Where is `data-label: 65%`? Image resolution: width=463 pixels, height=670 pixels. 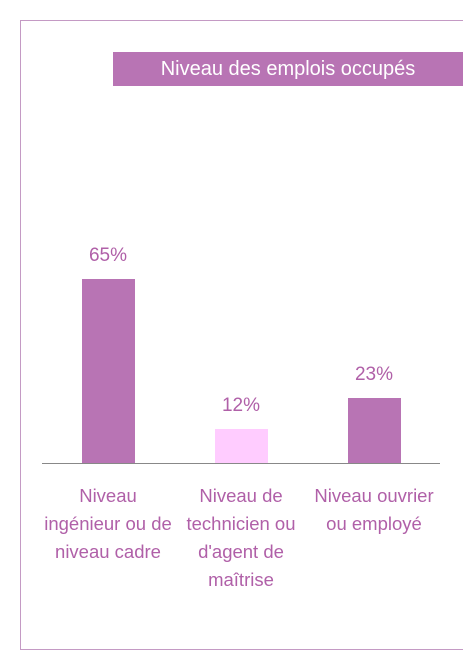
data-label: 65% is located at coordinates (108, 256).